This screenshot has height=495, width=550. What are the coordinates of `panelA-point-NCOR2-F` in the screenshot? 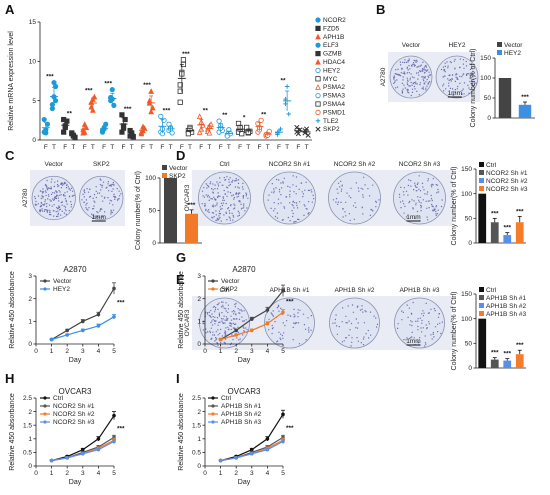 It's located at (44, 119).